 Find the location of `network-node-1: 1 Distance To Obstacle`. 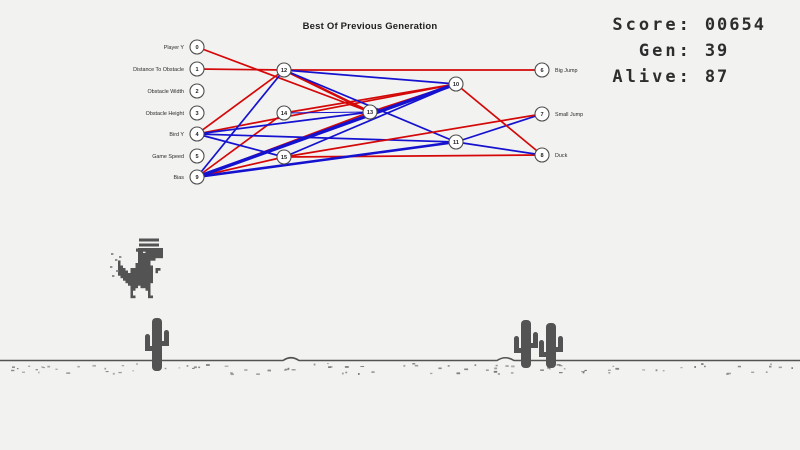

network-node-1: 1 Distance To Obstacle is located at coordinates (169, 69).